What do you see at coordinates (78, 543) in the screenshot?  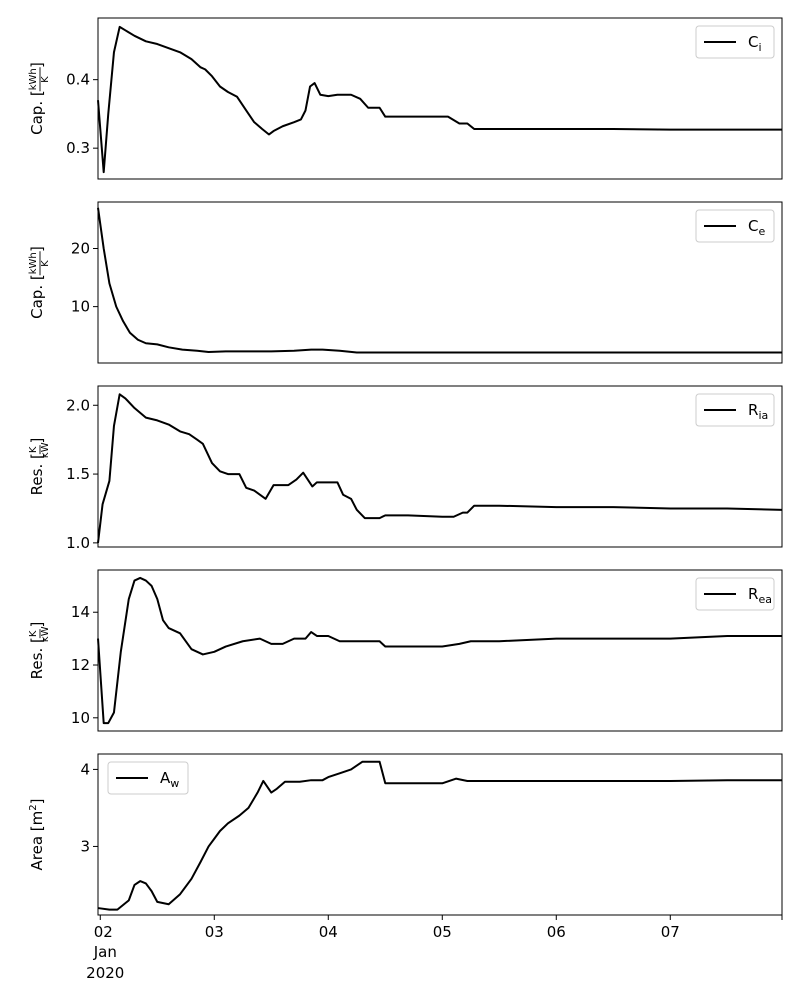 I see `y-tick-label: 1.0` at bounding box center [78, 543].